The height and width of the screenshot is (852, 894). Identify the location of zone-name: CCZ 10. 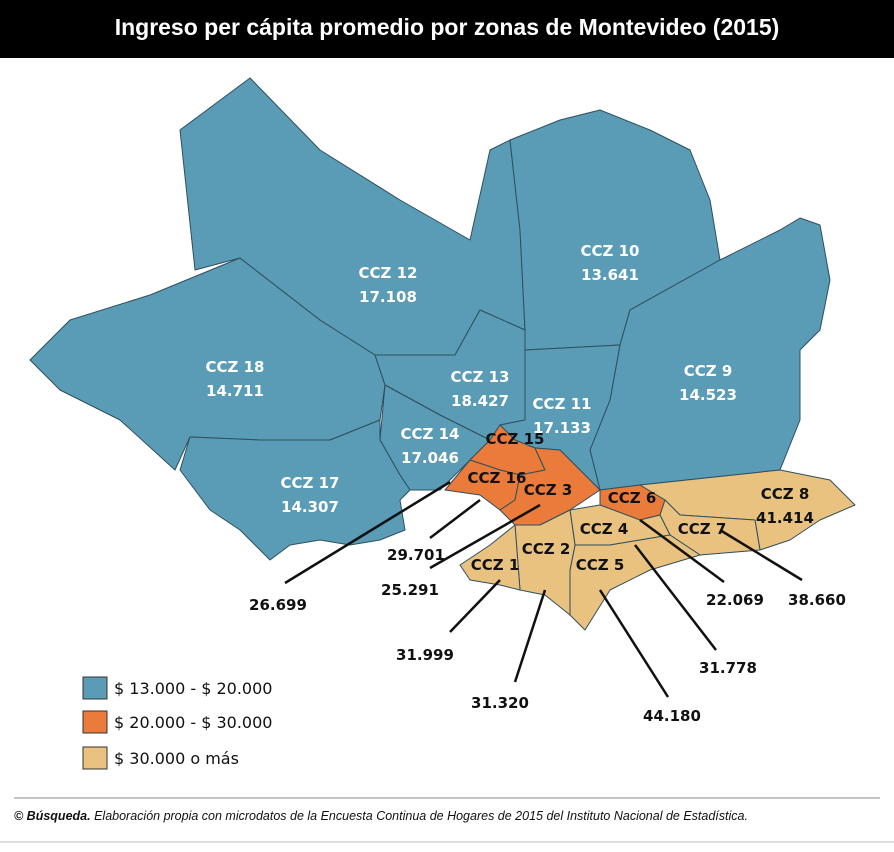
(610, 251).